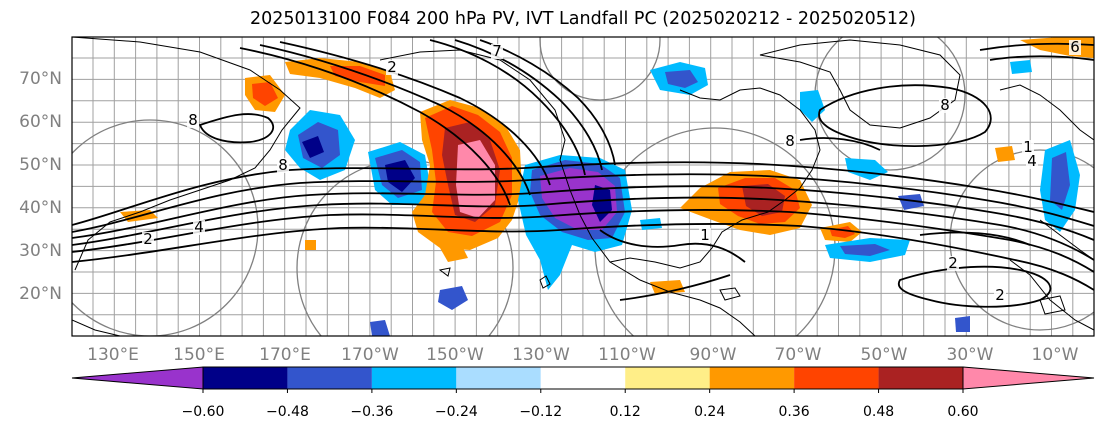 This screenshot has width=1105, height=429. I want to click on colorbar-outline, so click(583, 378).